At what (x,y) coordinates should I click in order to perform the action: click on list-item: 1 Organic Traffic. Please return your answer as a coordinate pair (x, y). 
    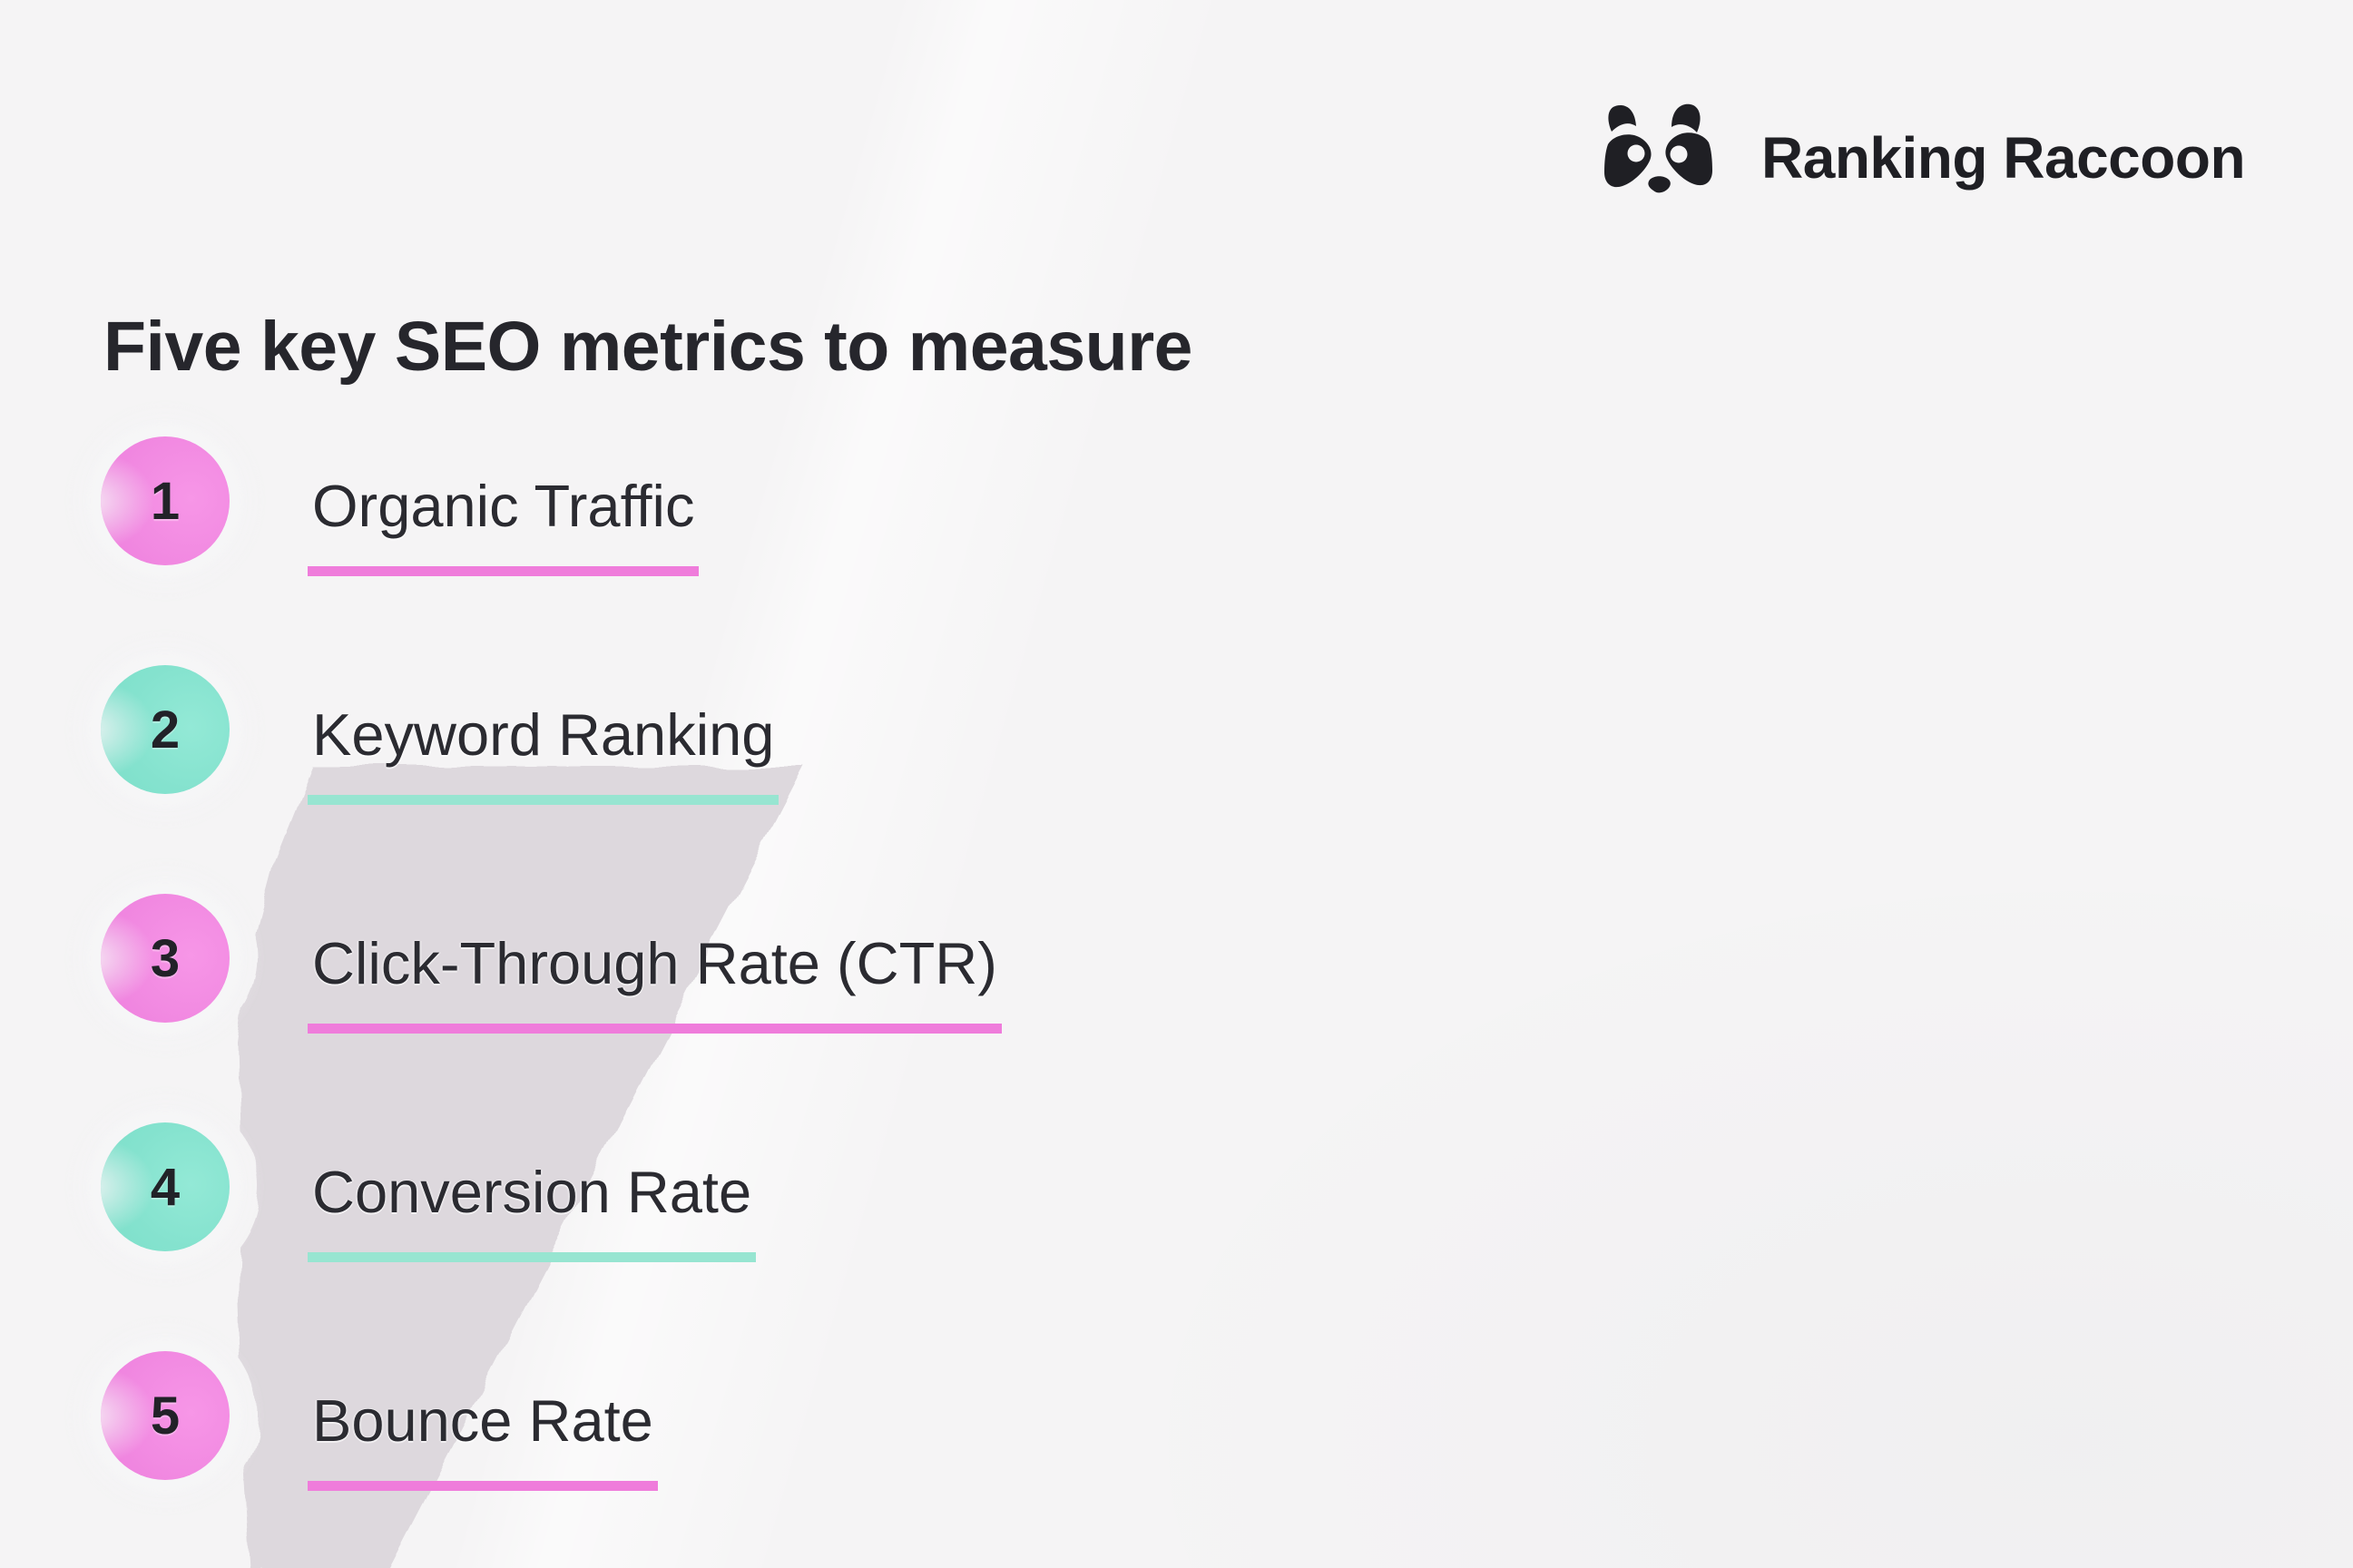
    Looking at the image, I should click on (1176, 506).